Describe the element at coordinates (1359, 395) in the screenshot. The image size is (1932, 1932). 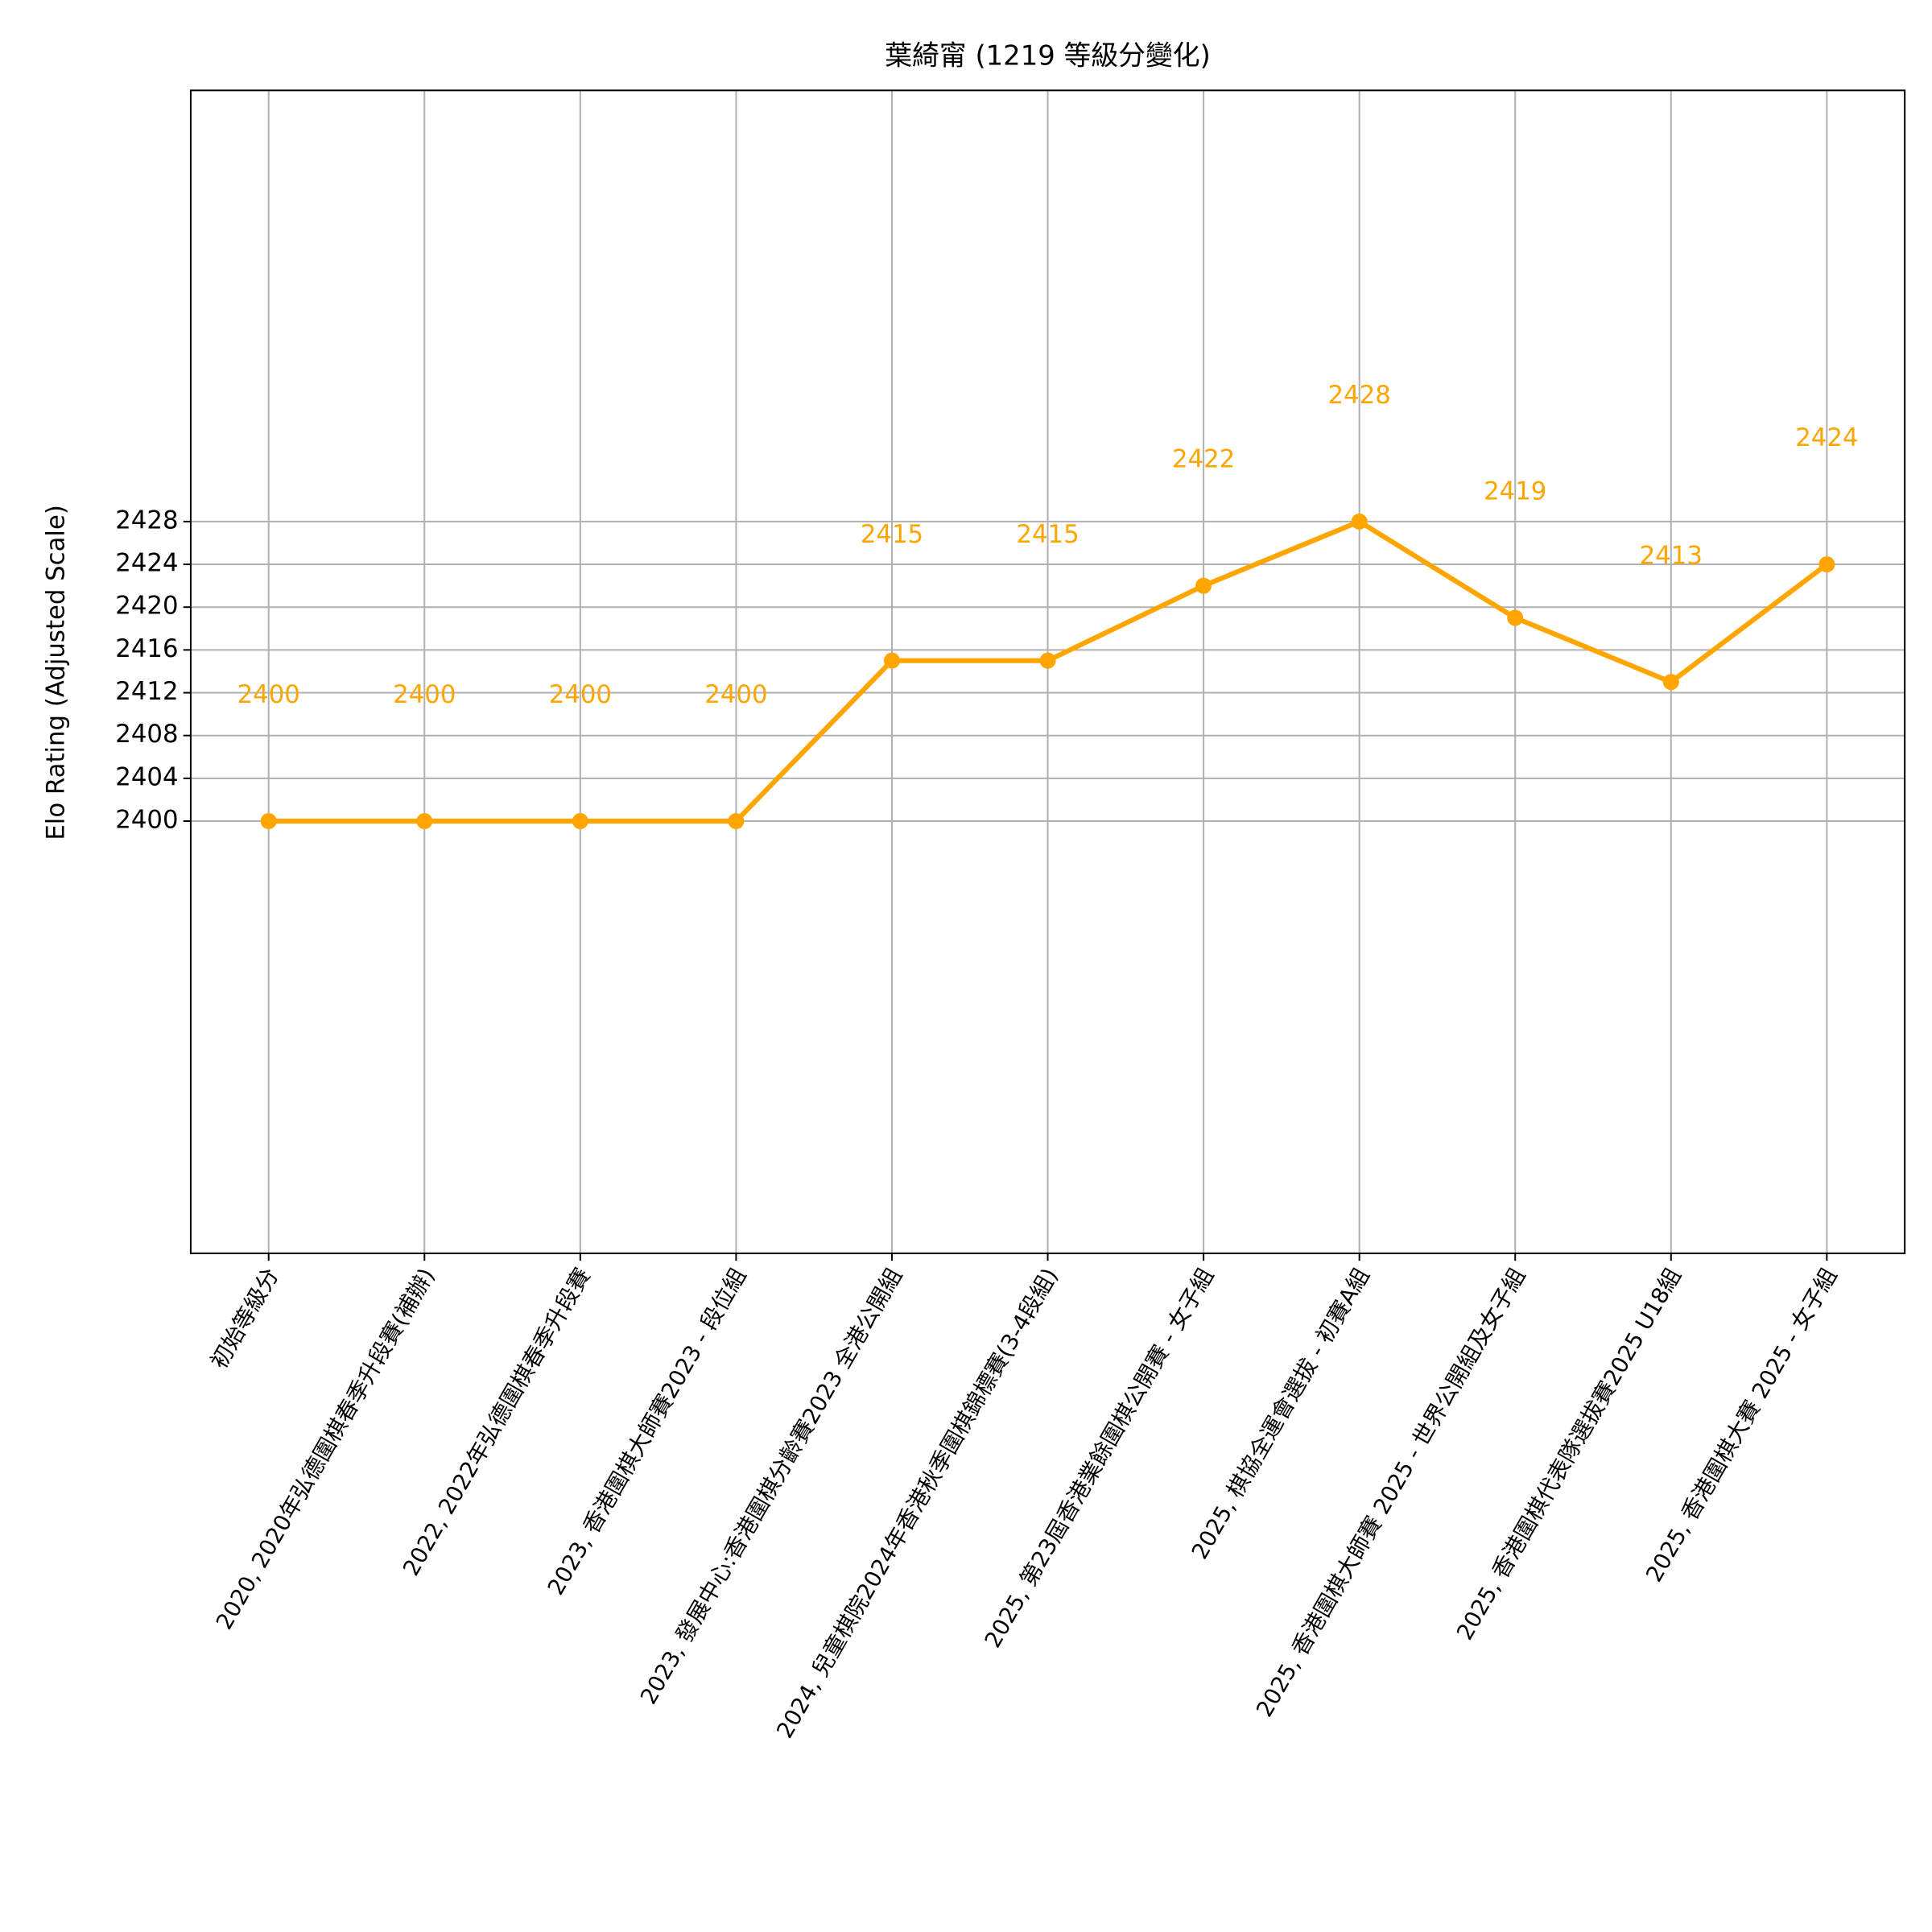
I see `data-label: 2428` at that location.